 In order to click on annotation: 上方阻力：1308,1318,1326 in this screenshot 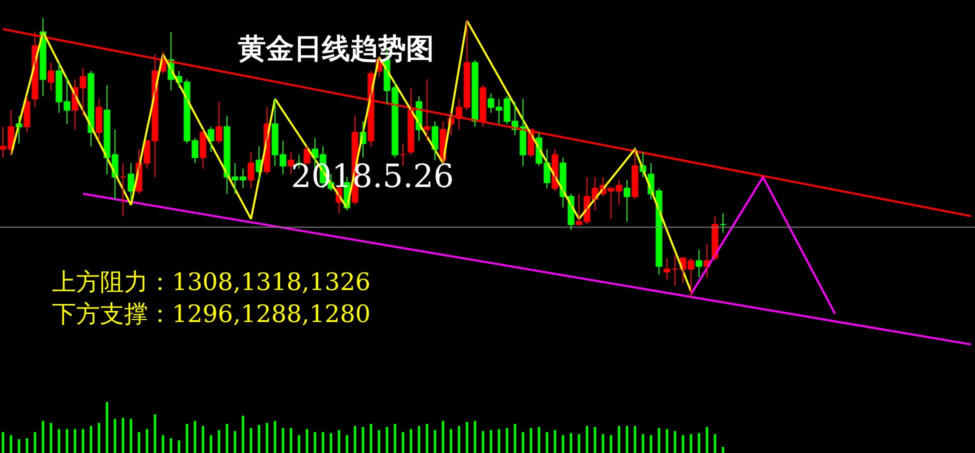, I will do `click(211, 282)`.